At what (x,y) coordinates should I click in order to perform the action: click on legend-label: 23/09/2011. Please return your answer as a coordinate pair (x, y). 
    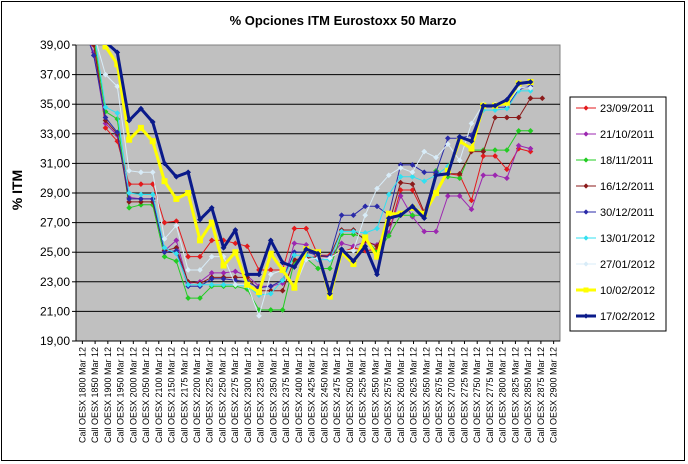
    Looking at the image, I should click on (627, 109).